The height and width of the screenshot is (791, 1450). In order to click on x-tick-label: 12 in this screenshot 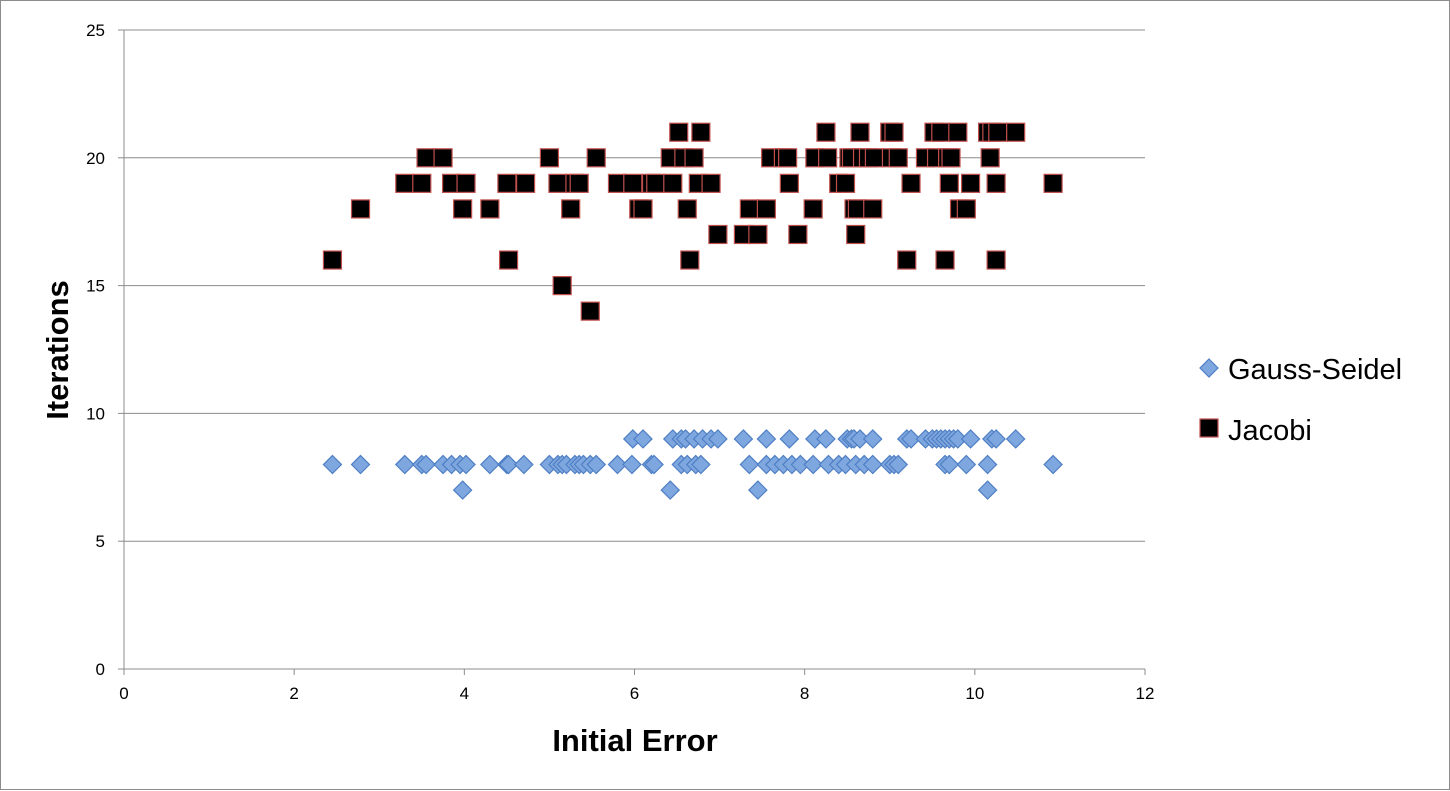, I will do `click(1145, 693)`.